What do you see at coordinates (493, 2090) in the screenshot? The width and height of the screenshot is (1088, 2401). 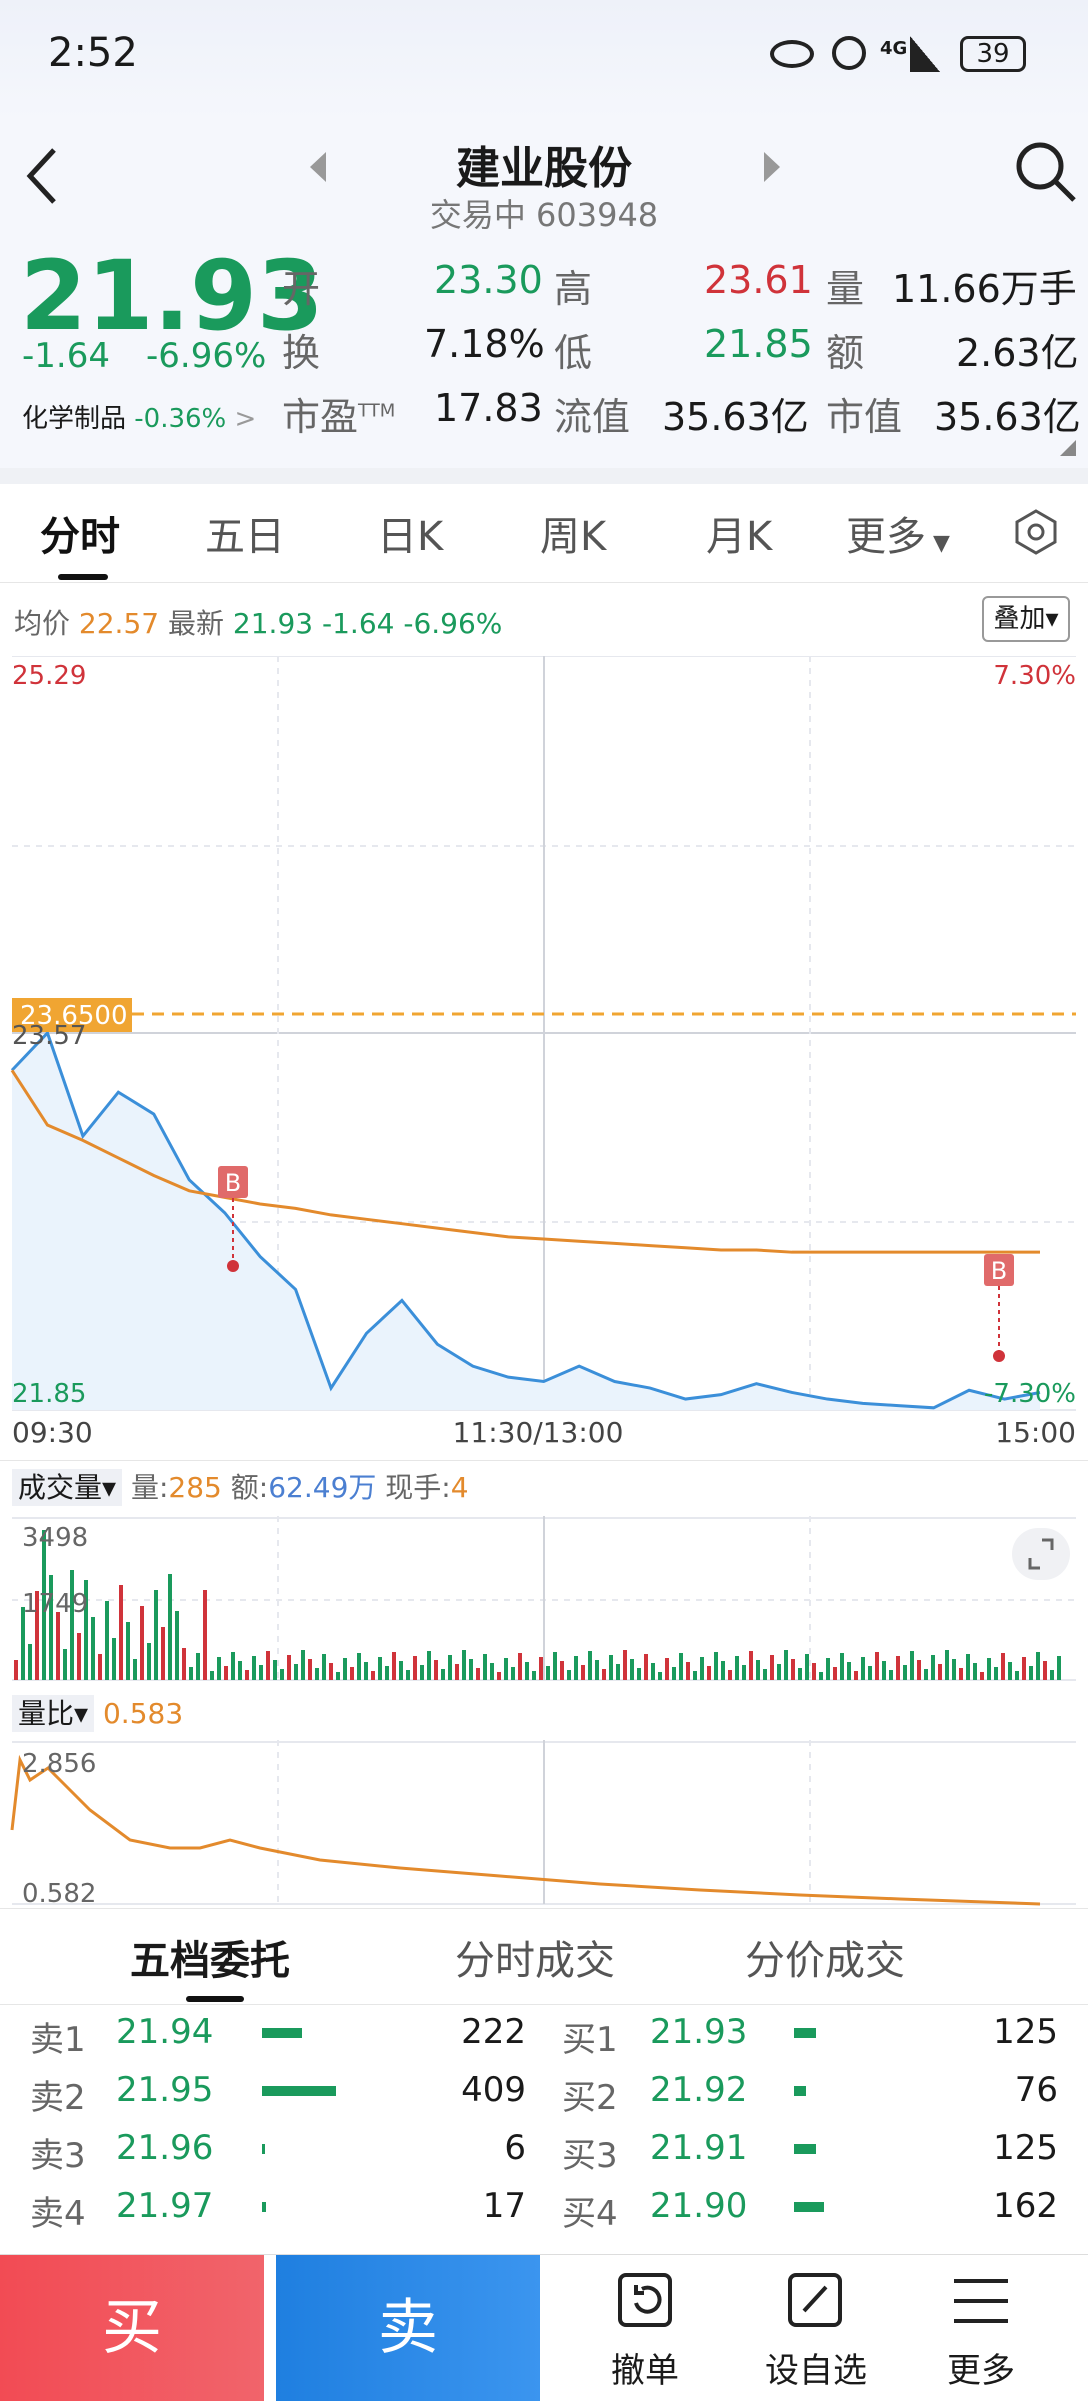 I see `sell-qty: 409` at bounding box center [493, 2090].